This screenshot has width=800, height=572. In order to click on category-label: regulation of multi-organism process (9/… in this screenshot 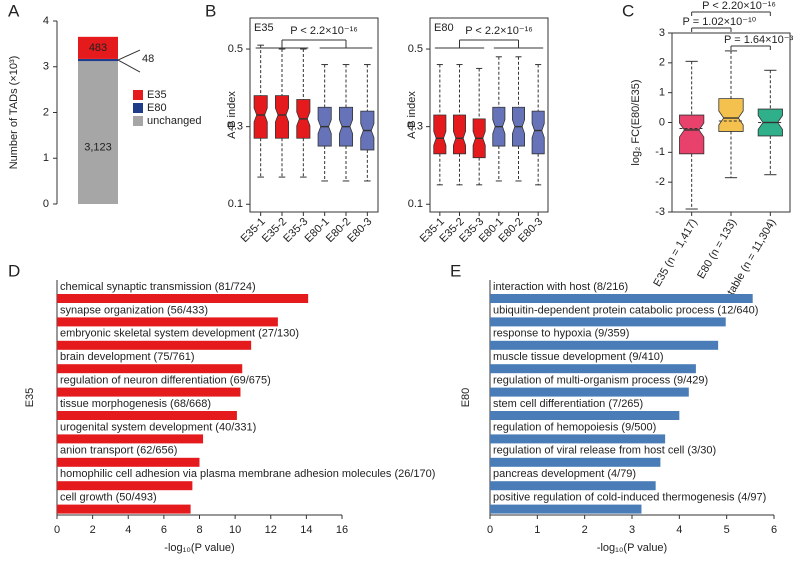, I will do `click(600, 381)`.